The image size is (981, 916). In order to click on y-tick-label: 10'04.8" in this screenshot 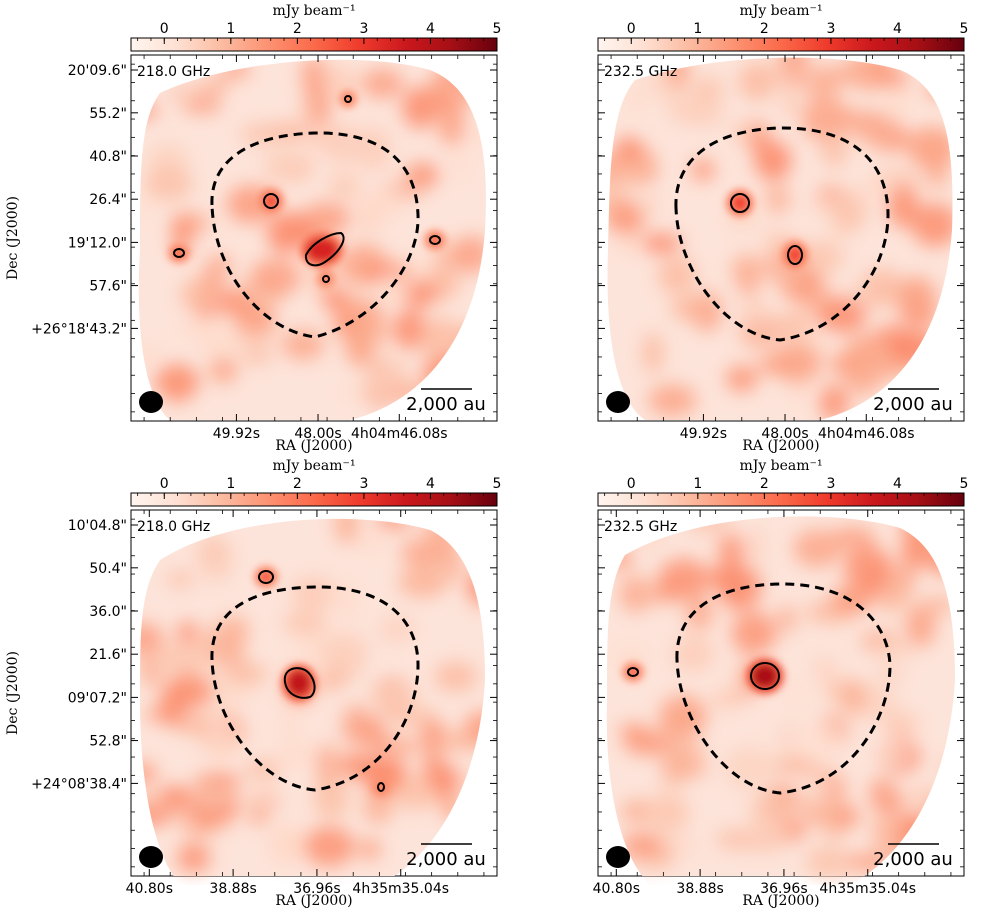, I will do `click(97, 526)`.